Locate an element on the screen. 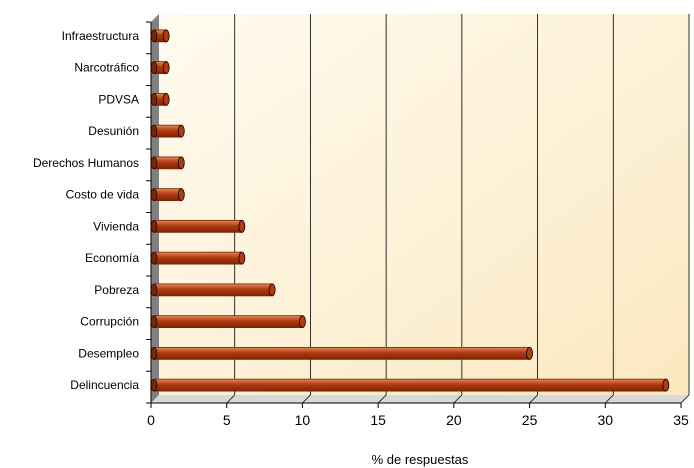  category-label: Pobreza is located at coordinates (116, 290).